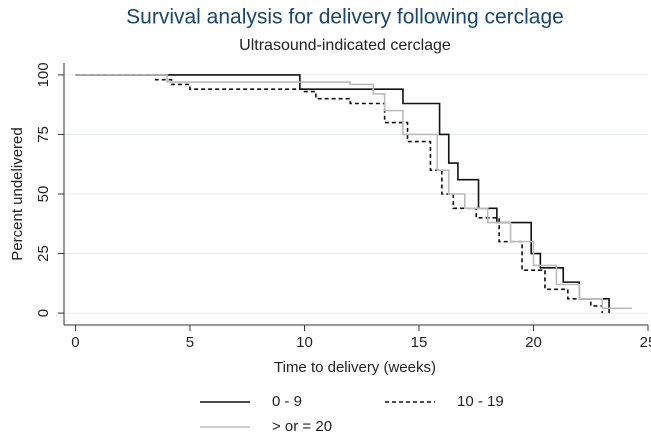  I want to click on x-tick-label: 0, so click(75, 342).